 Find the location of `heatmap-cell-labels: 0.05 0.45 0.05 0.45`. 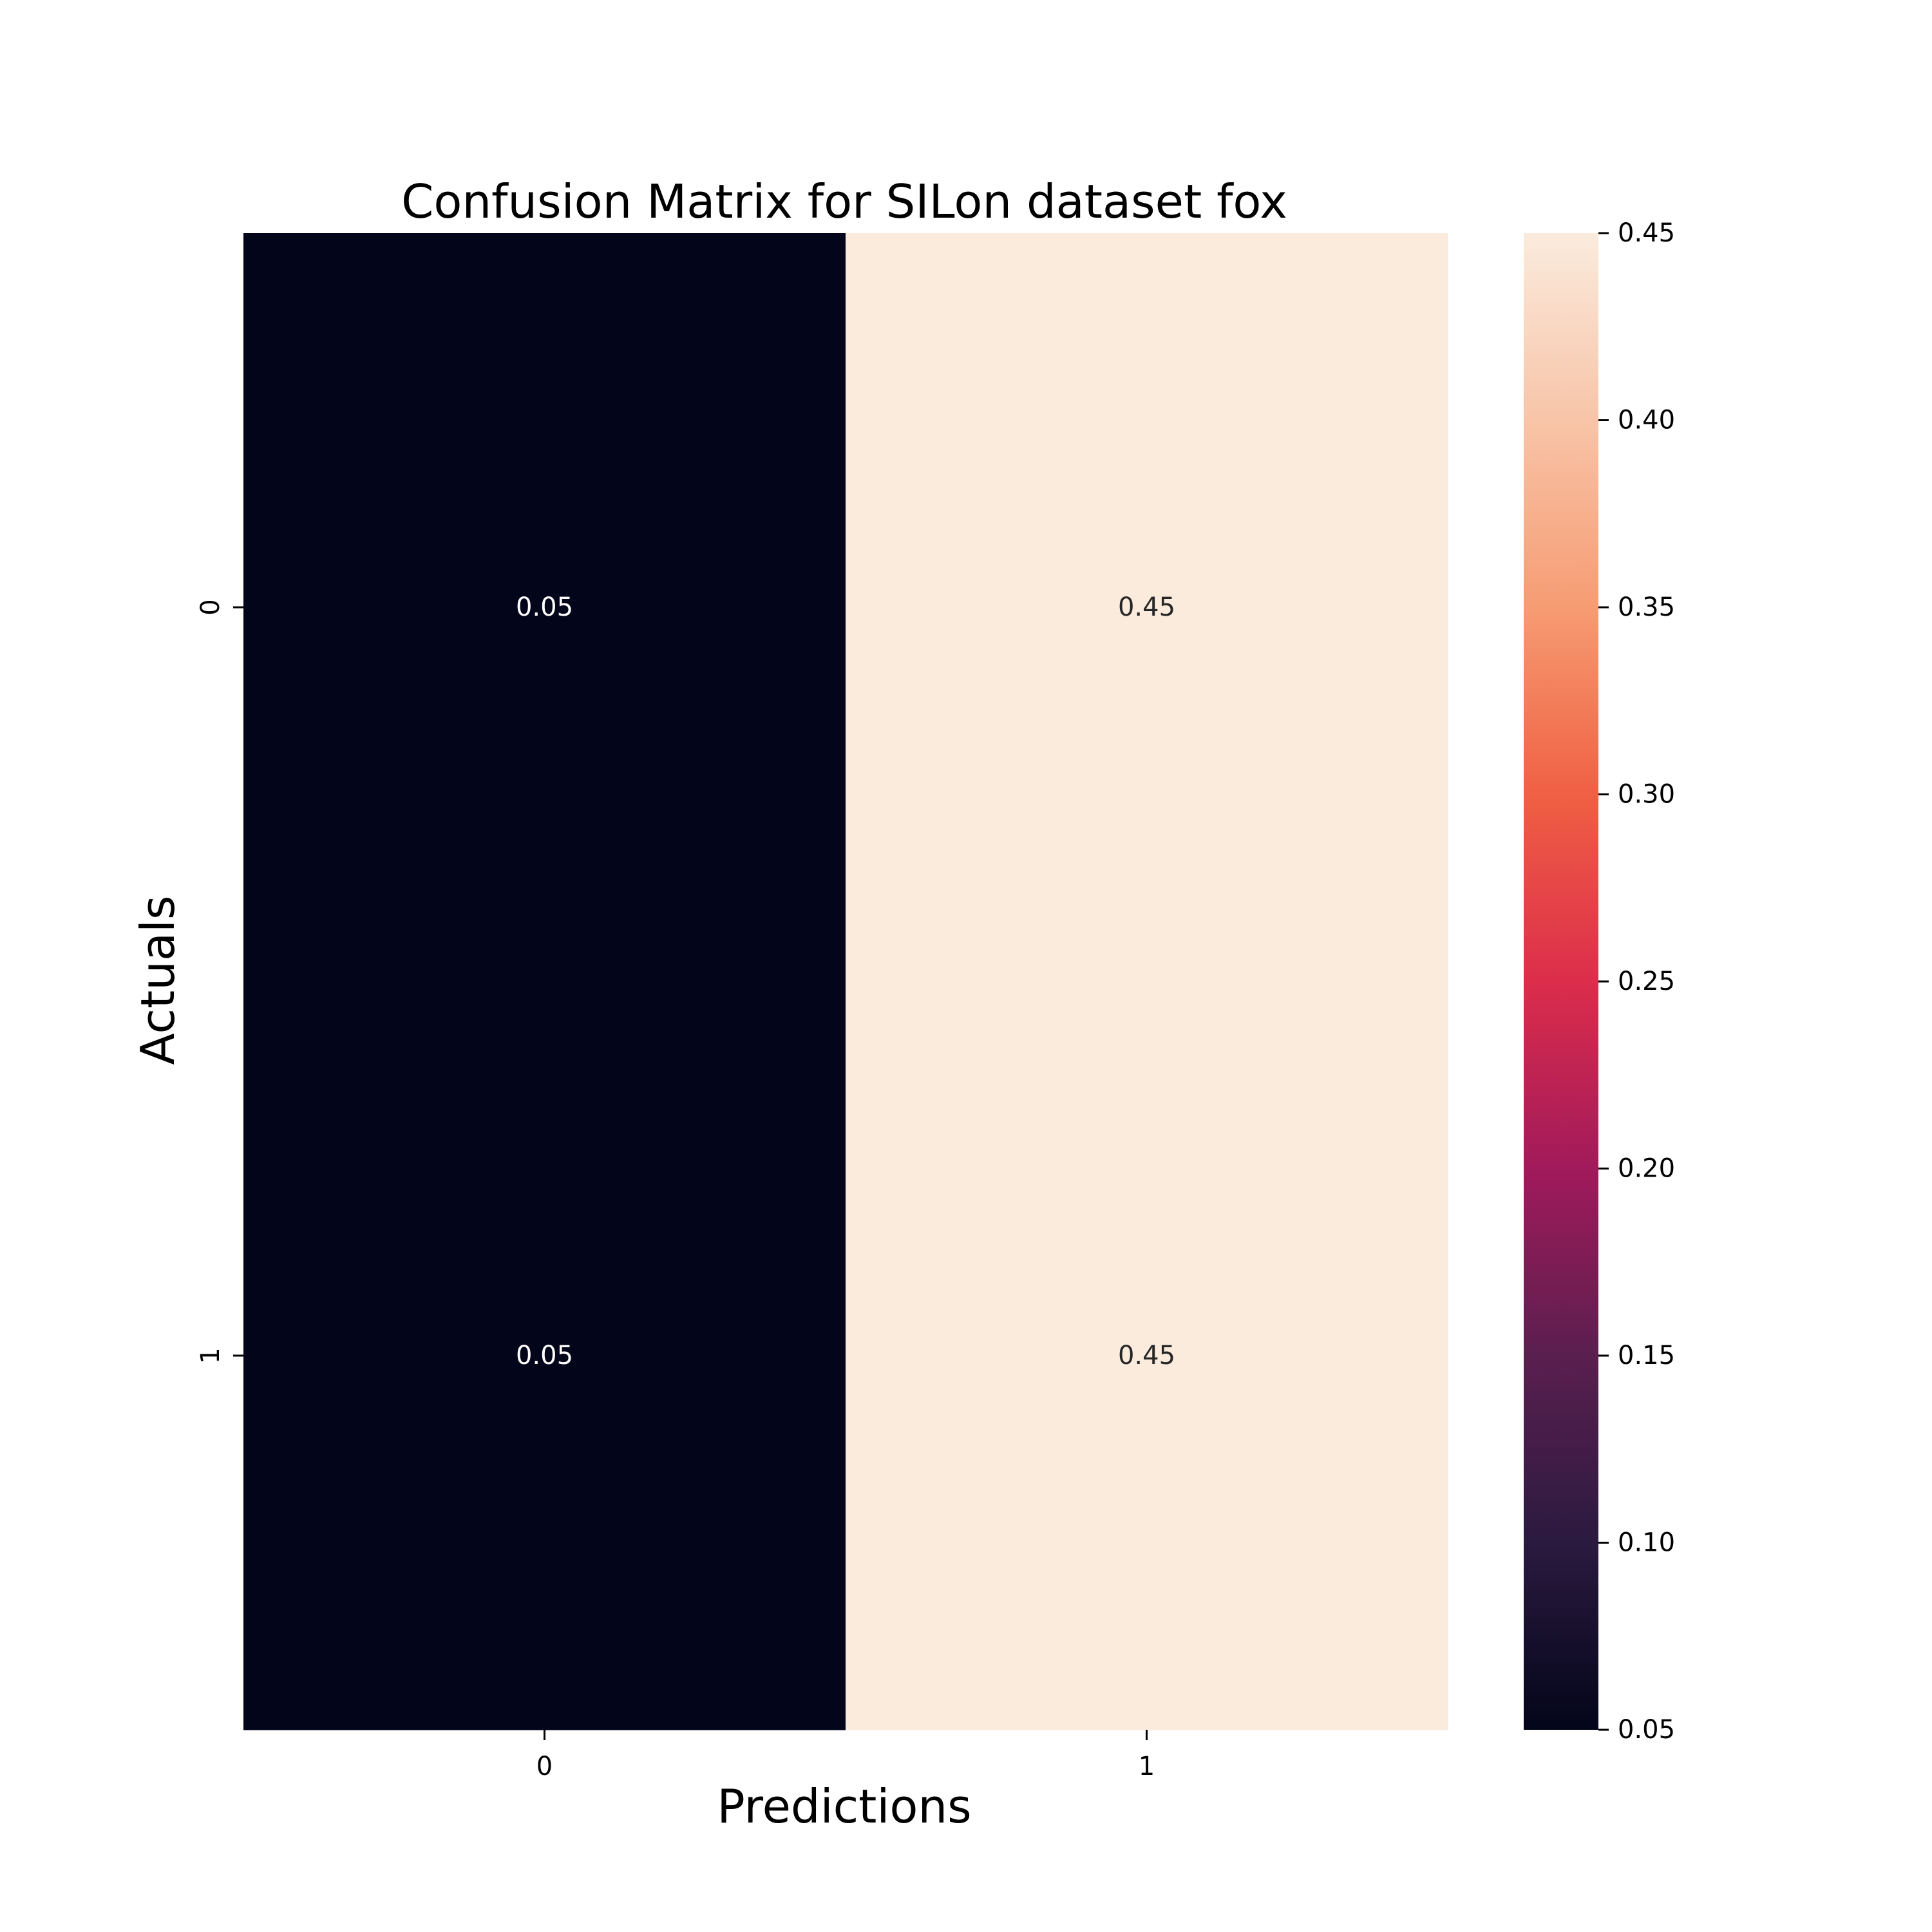

heatmap-cell-labels: 0.05 0.45 0.05 0.45 is located at coordinates (846, 981).